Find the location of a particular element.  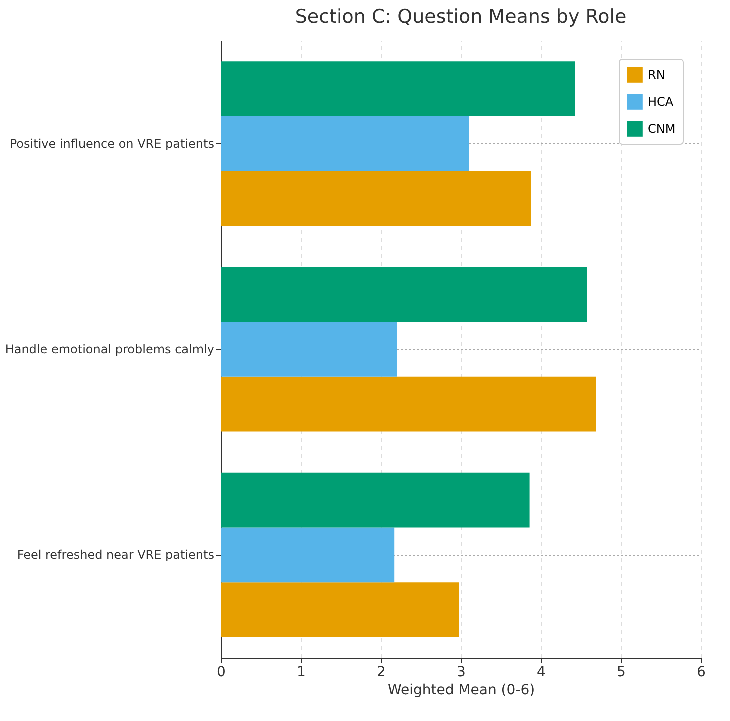

x-tick-label: 2 is located at coordinates (381, 672).